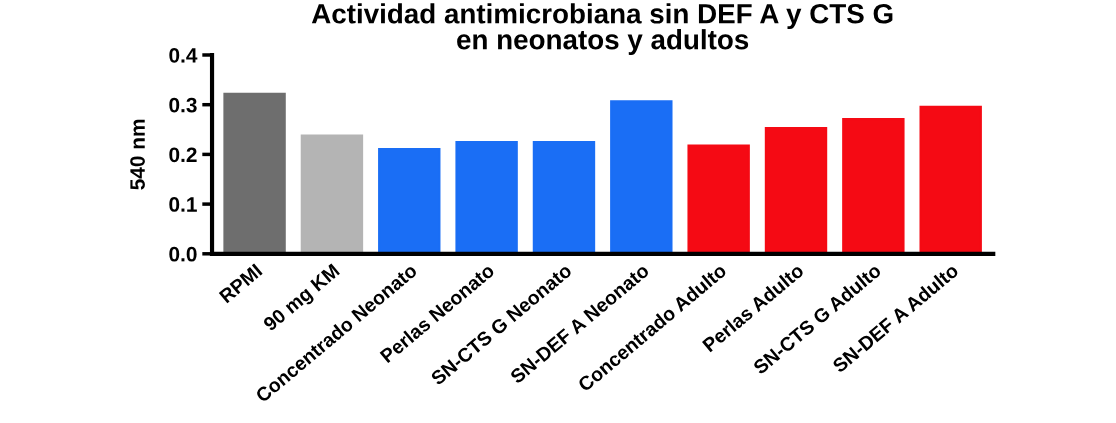 The width and height of the screenshot is (1116, 423). Describe the element at coordinates (137, 154) in the screenshot. I see `y-axis-title: 540 nm` at that location.